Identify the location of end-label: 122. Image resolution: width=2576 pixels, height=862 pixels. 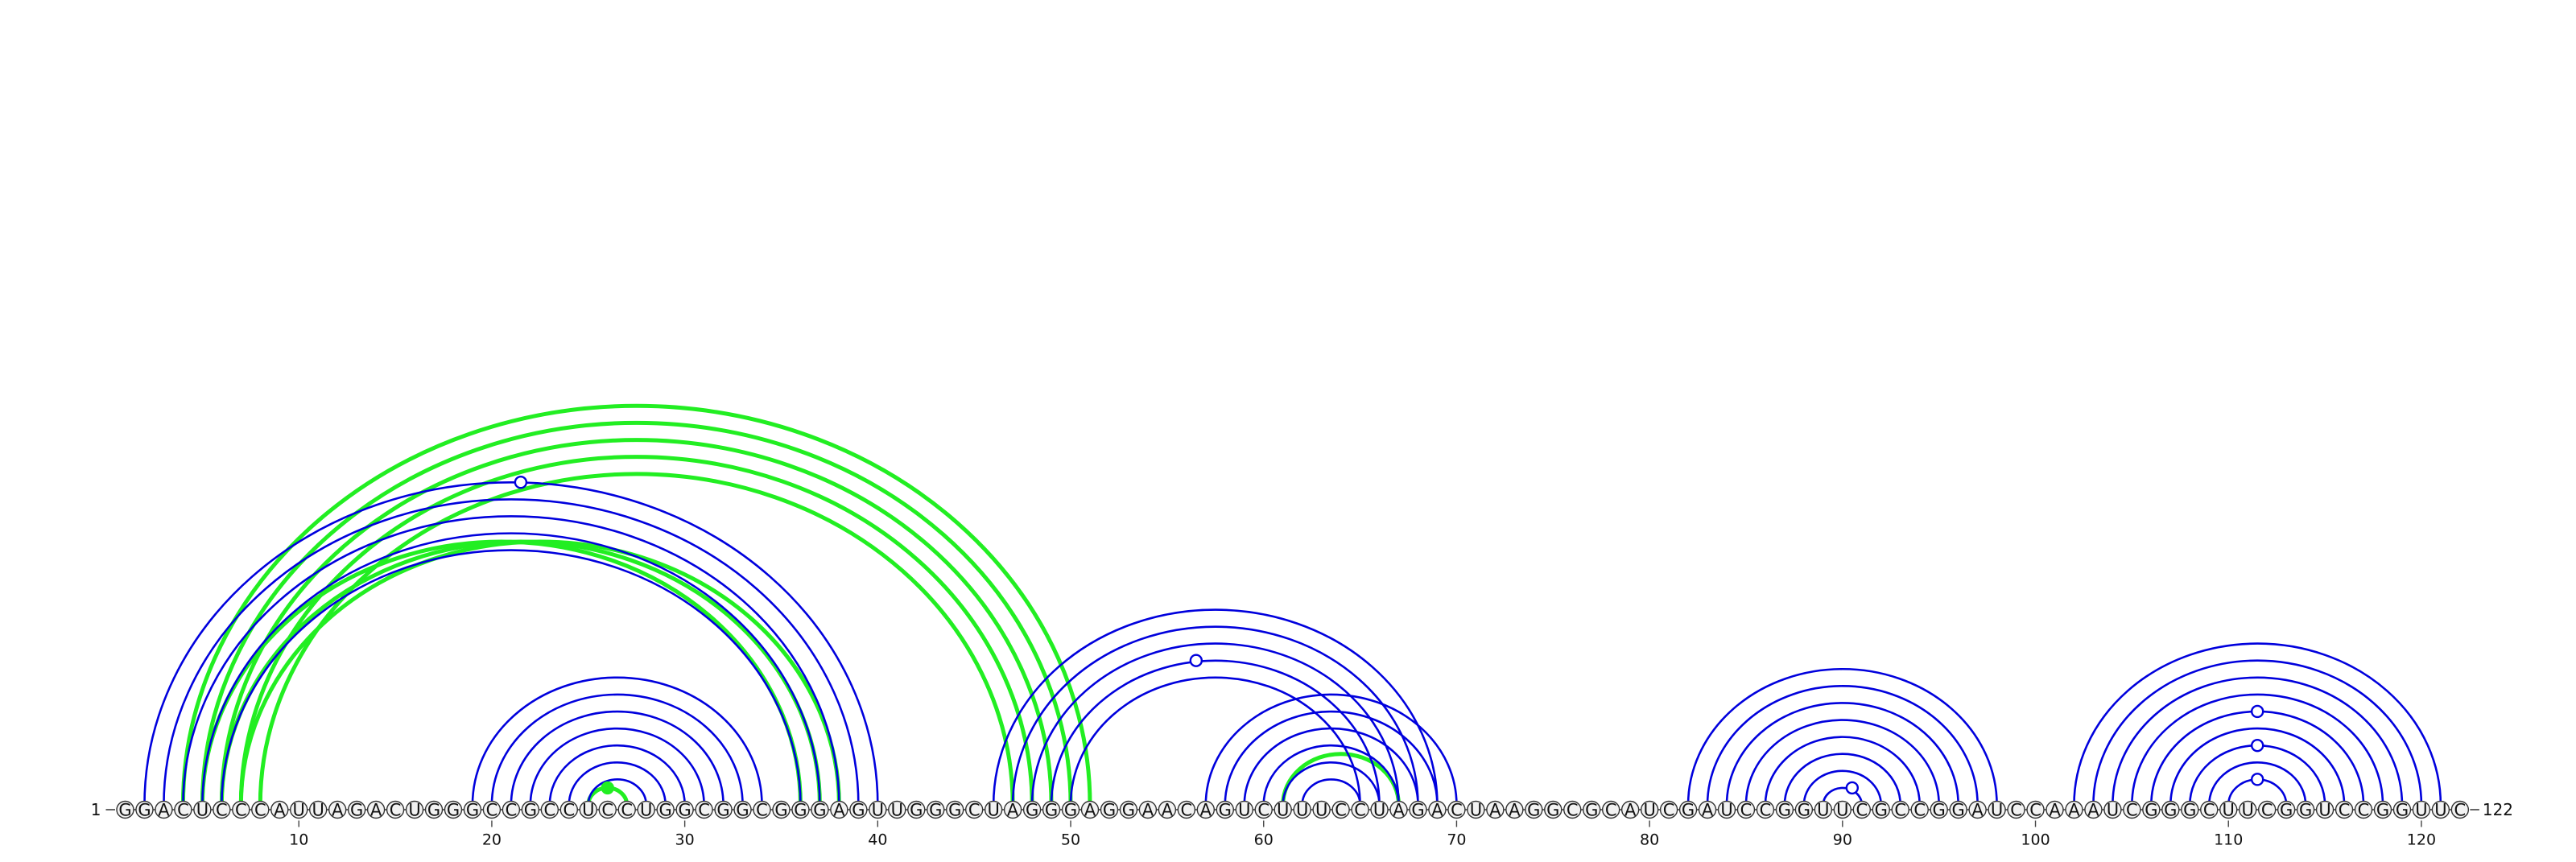
(2498, 809).